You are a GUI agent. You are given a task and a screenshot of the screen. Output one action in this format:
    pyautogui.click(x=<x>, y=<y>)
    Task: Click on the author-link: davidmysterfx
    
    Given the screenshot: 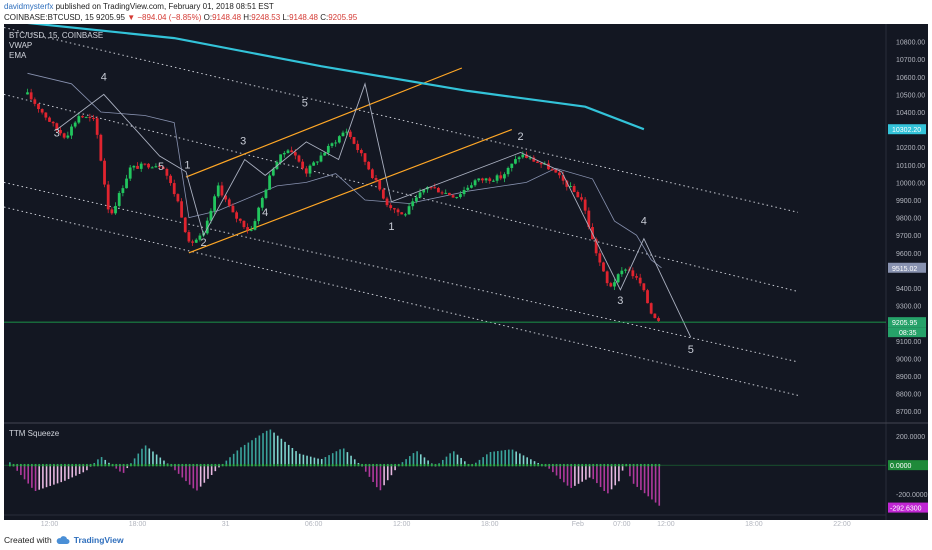 What is the action you would take?
    pyautogui.click(x=29, y=6)
    